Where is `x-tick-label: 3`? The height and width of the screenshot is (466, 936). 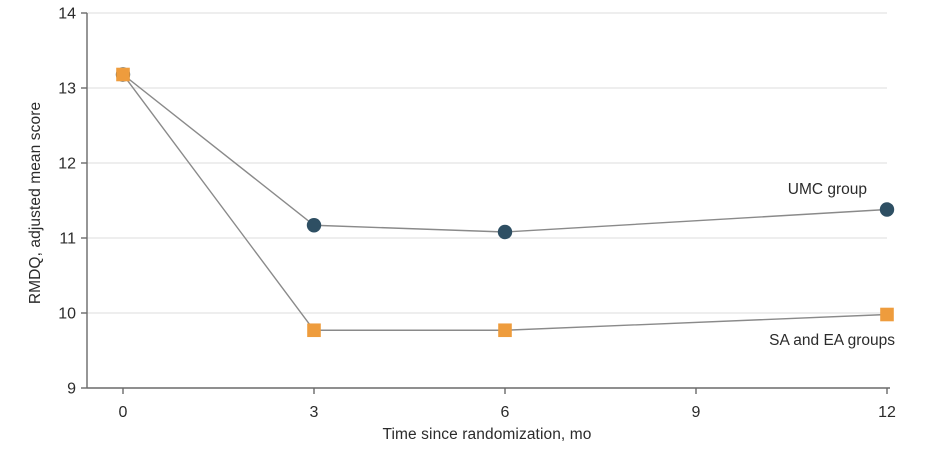
x-tick-label: 3 is located at coordinates (314, 412).